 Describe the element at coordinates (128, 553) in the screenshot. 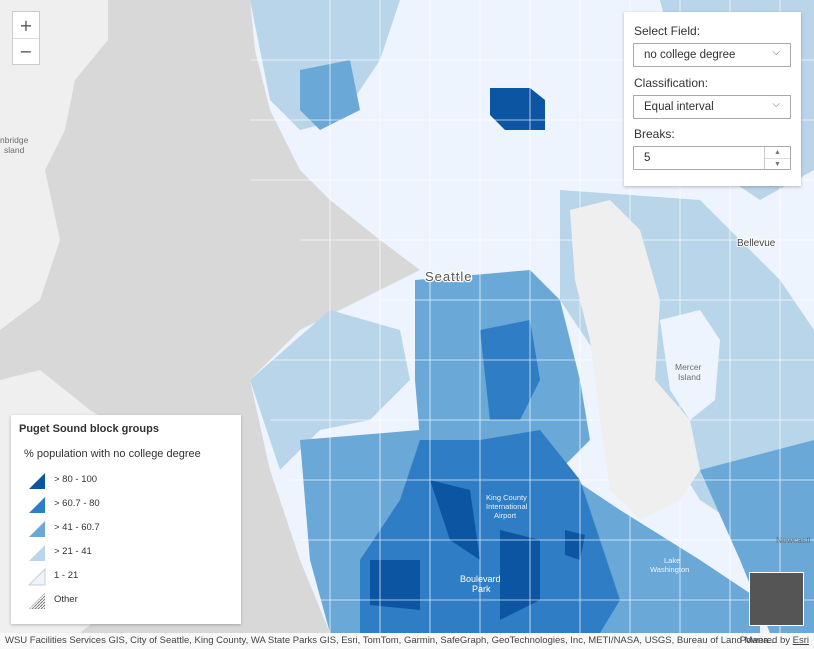

I see `legend-item: > 21 - 41` at that location.